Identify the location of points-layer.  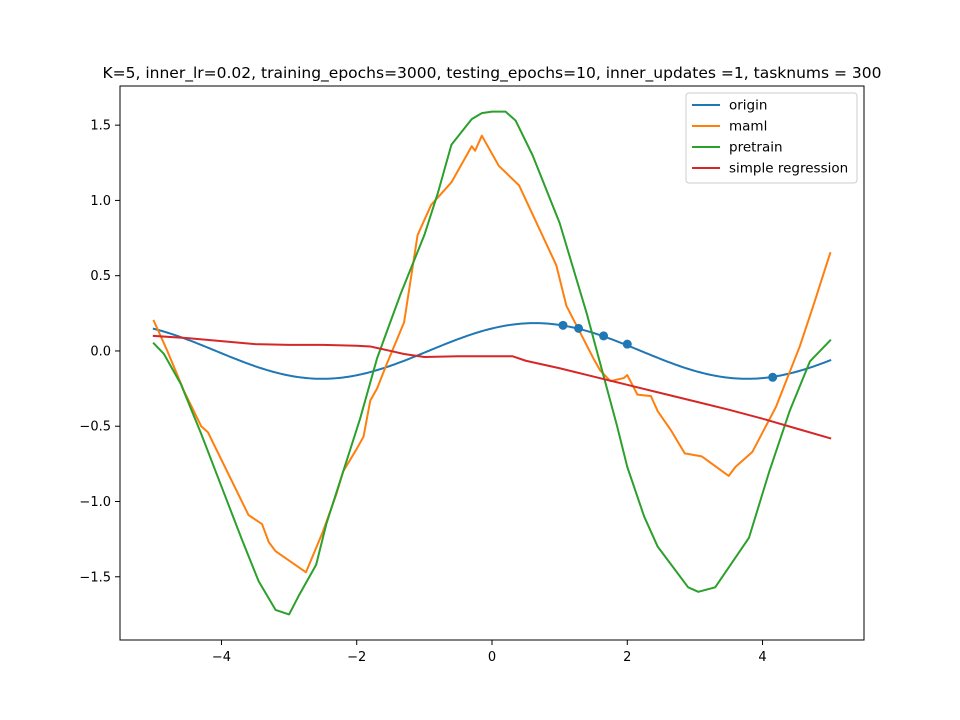
(668, 351).